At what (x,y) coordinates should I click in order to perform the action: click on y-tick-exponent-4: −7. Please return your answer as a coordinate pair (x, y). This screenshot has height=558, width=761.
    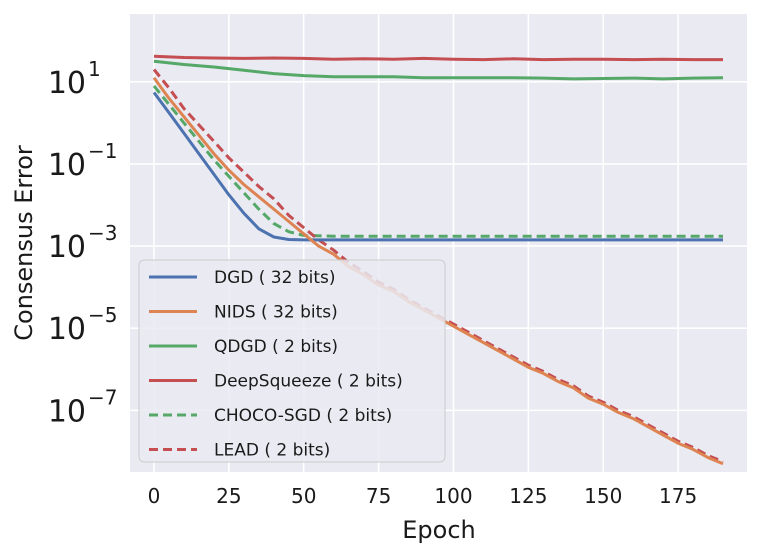
    Looking at the image, I should click on (102, 397).